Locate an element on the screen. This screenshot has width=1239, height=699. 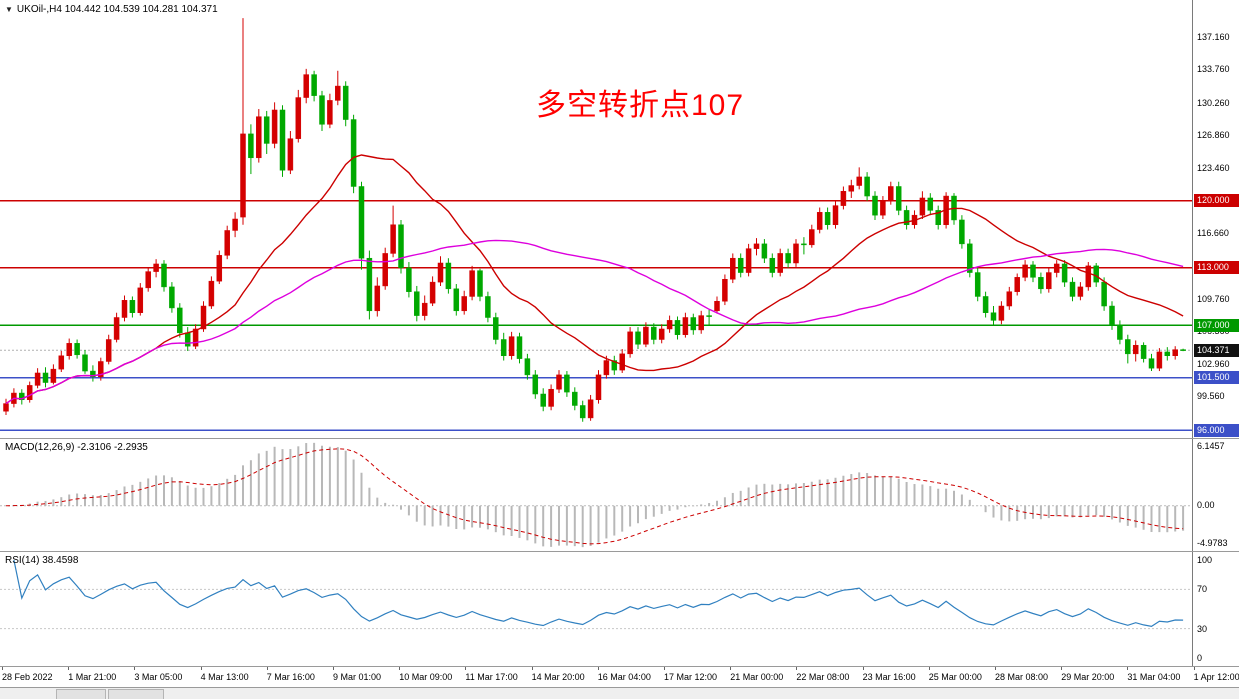
time-axis-label: 29 Mar 20:00 is located at coordinates (1088, 677).